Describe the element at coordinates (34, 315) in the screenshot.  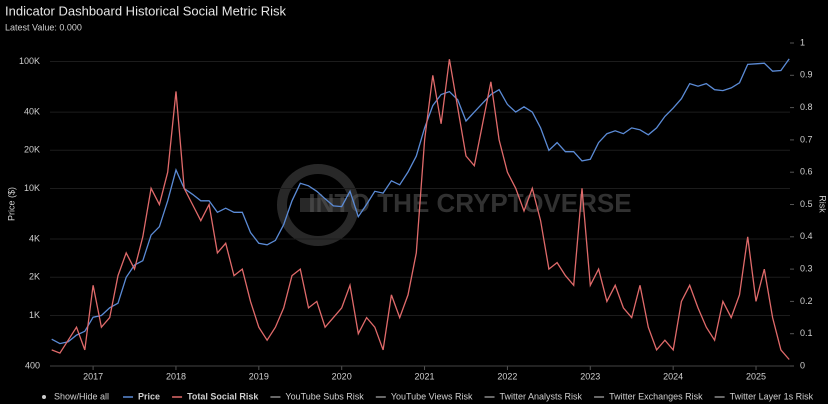
I see `y-tick-label: 1K` at that location.